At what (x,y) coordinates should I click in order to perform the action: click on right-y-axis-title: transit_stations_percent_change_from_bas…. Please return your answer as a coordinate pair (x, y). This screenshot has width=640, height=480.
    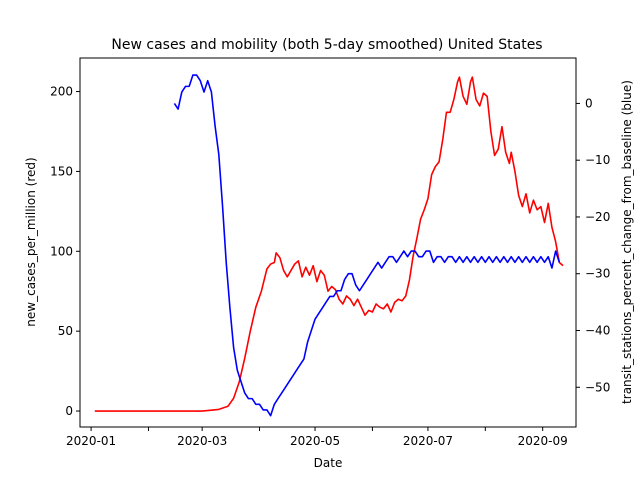
    Looking at the image, I should click on (627, 242).